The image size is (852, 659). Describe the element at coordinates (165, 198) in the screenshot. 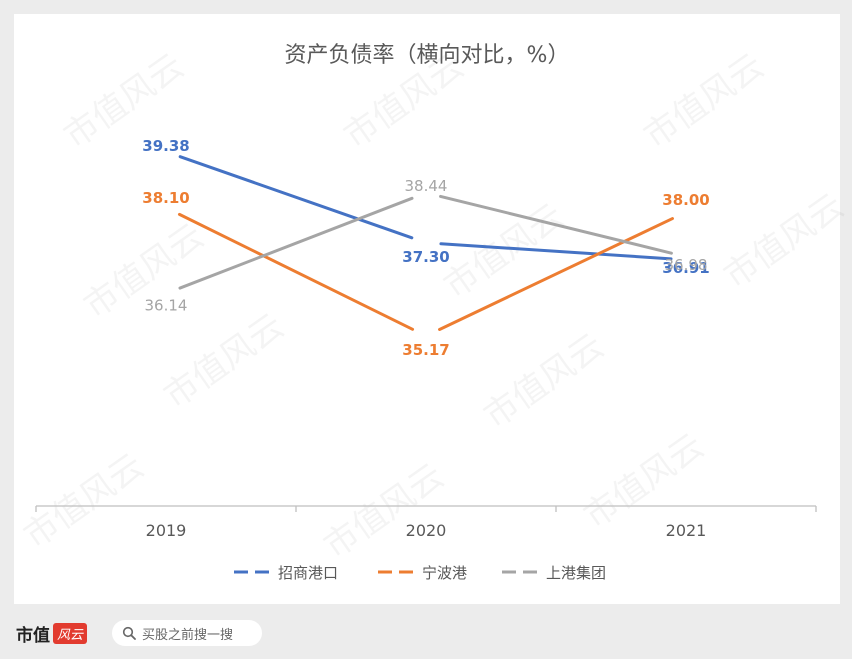

I see `data-label: 38.10` at that location.